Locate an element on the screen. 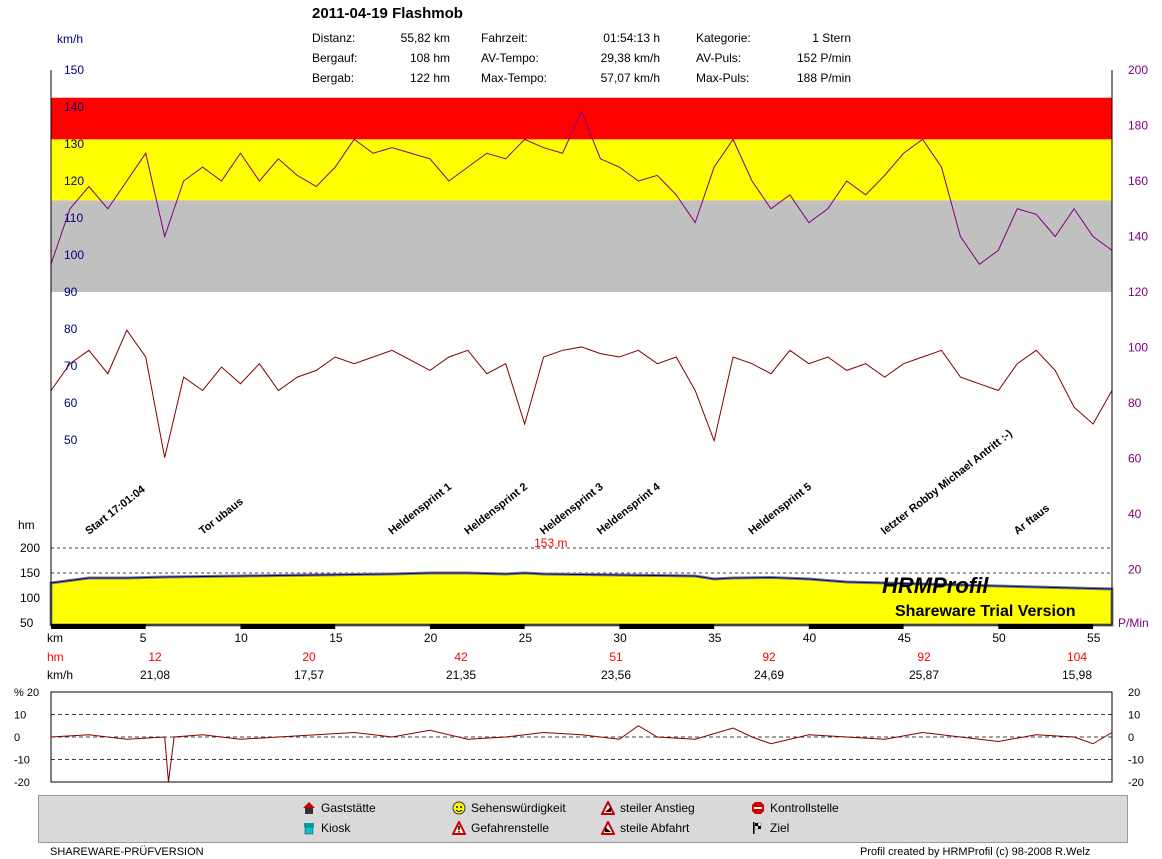 This screenshot has height=859, width=1162. kiosk-icon is located at coordinates (309, 828).